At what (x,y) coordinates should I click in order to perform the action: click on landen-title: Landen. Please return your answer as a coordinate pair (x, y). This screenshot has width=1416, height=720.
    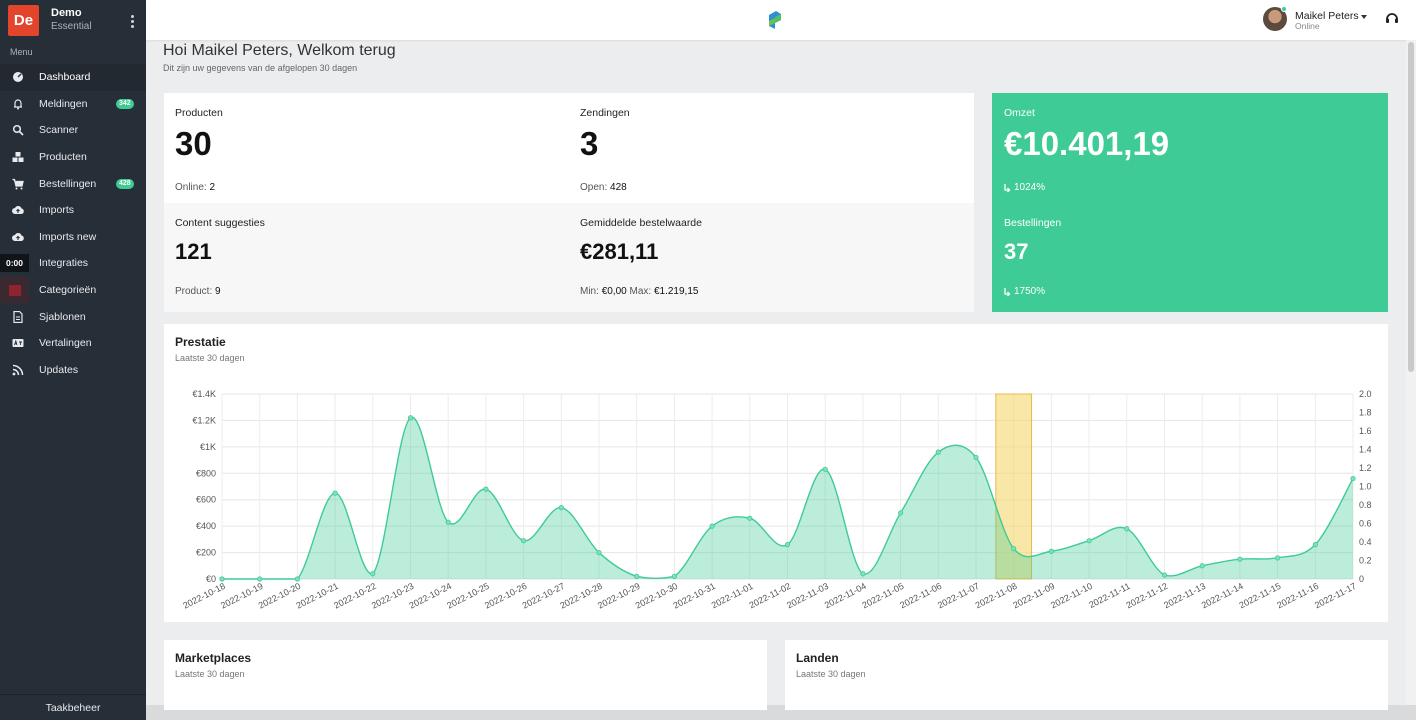
    Looking at the image, I should click on (817, 658).